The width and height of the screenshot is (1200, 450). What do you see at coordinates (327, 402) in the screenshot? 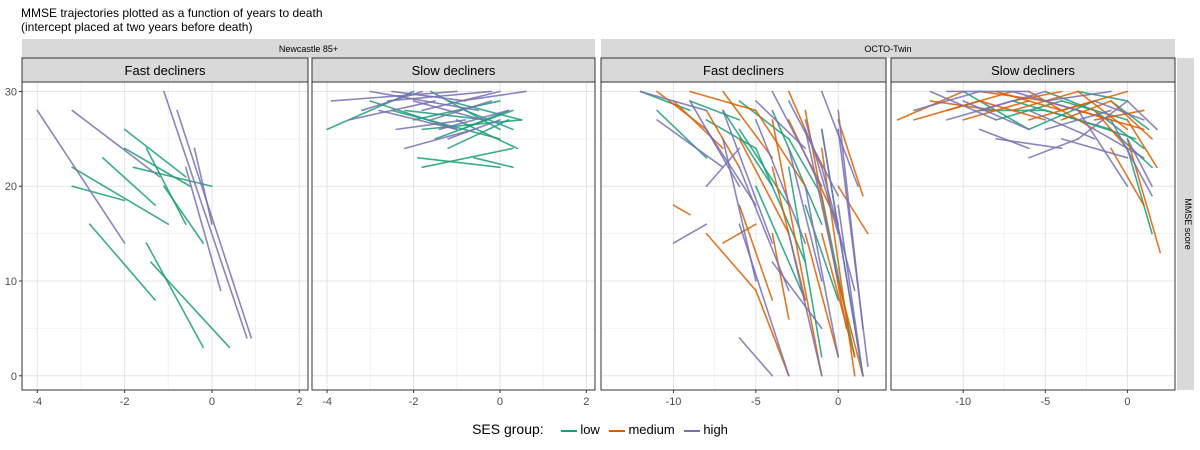
I see `x-tick-label: -4` at bounding box center [327, 402].